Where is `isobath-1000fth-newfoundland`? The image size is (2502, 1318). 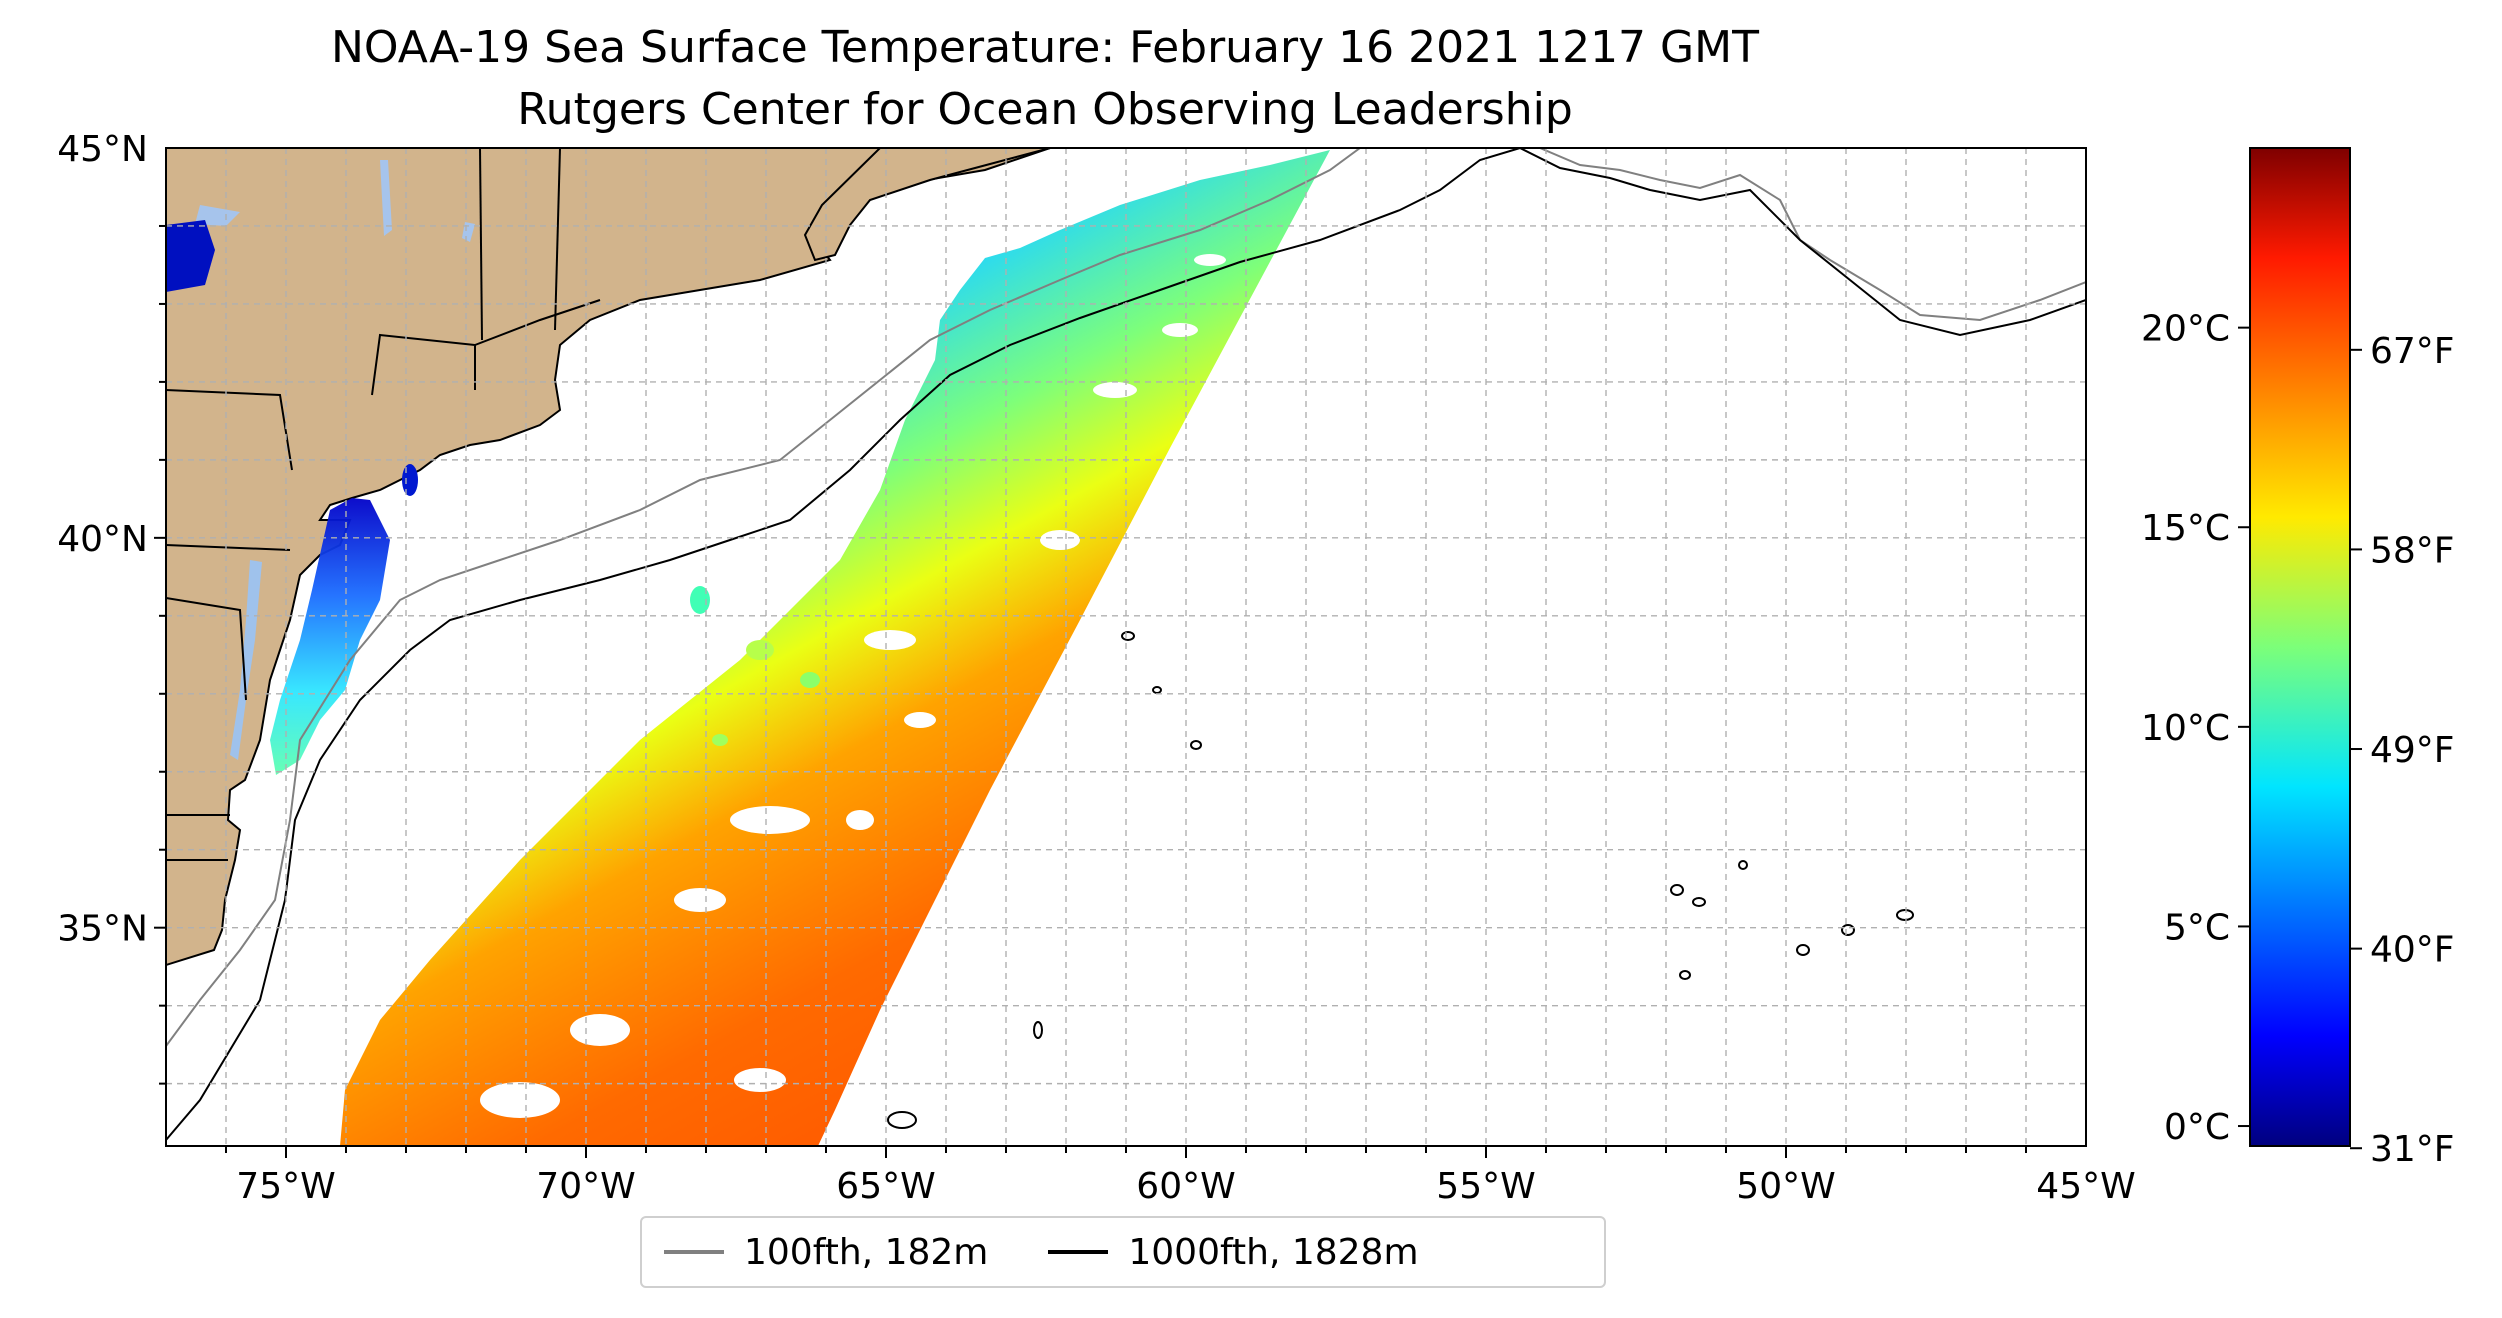
isobath-1000fth-newfoundland is located at coordinates (1802, 242).